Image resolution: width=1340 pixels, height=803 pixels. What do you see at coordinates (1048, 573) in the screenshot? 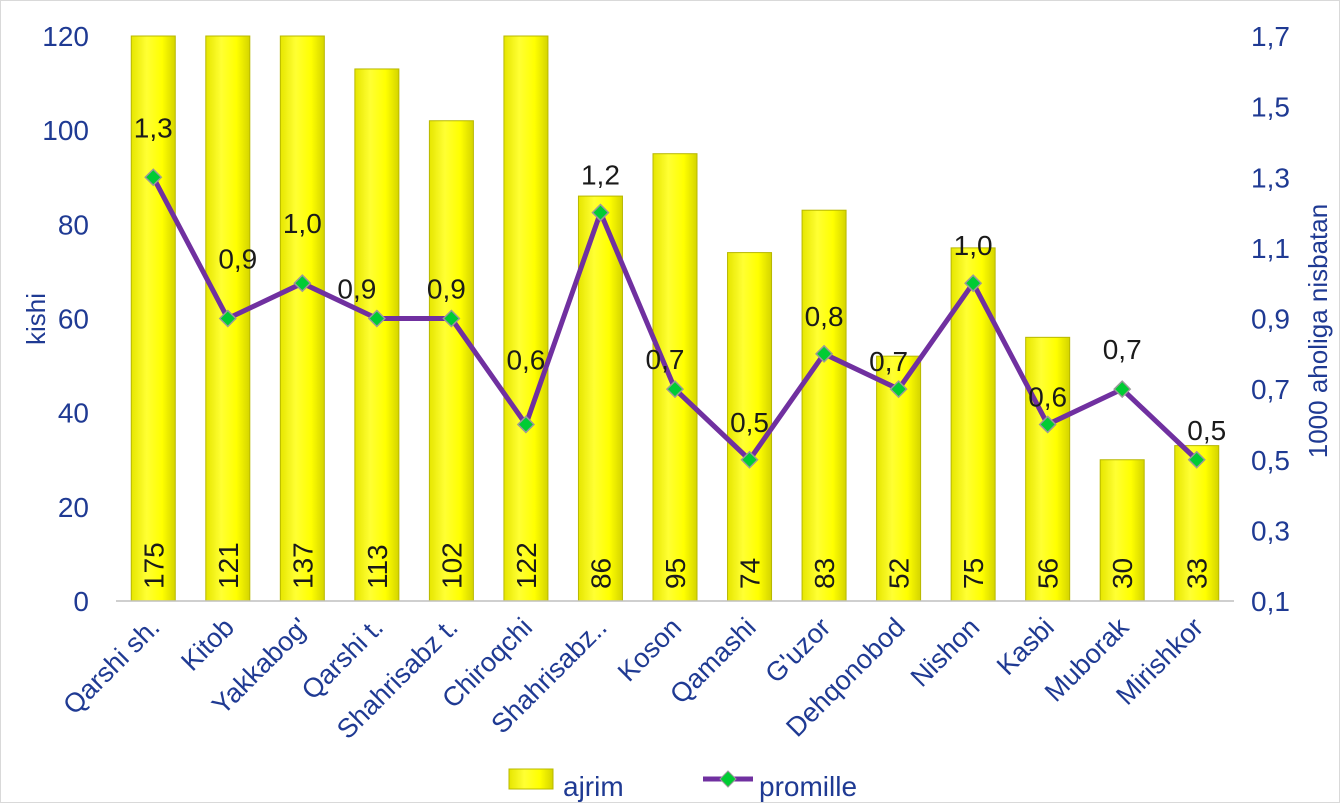
I see `bar-value-label-12: 56` at bounding box center [1048, 573].